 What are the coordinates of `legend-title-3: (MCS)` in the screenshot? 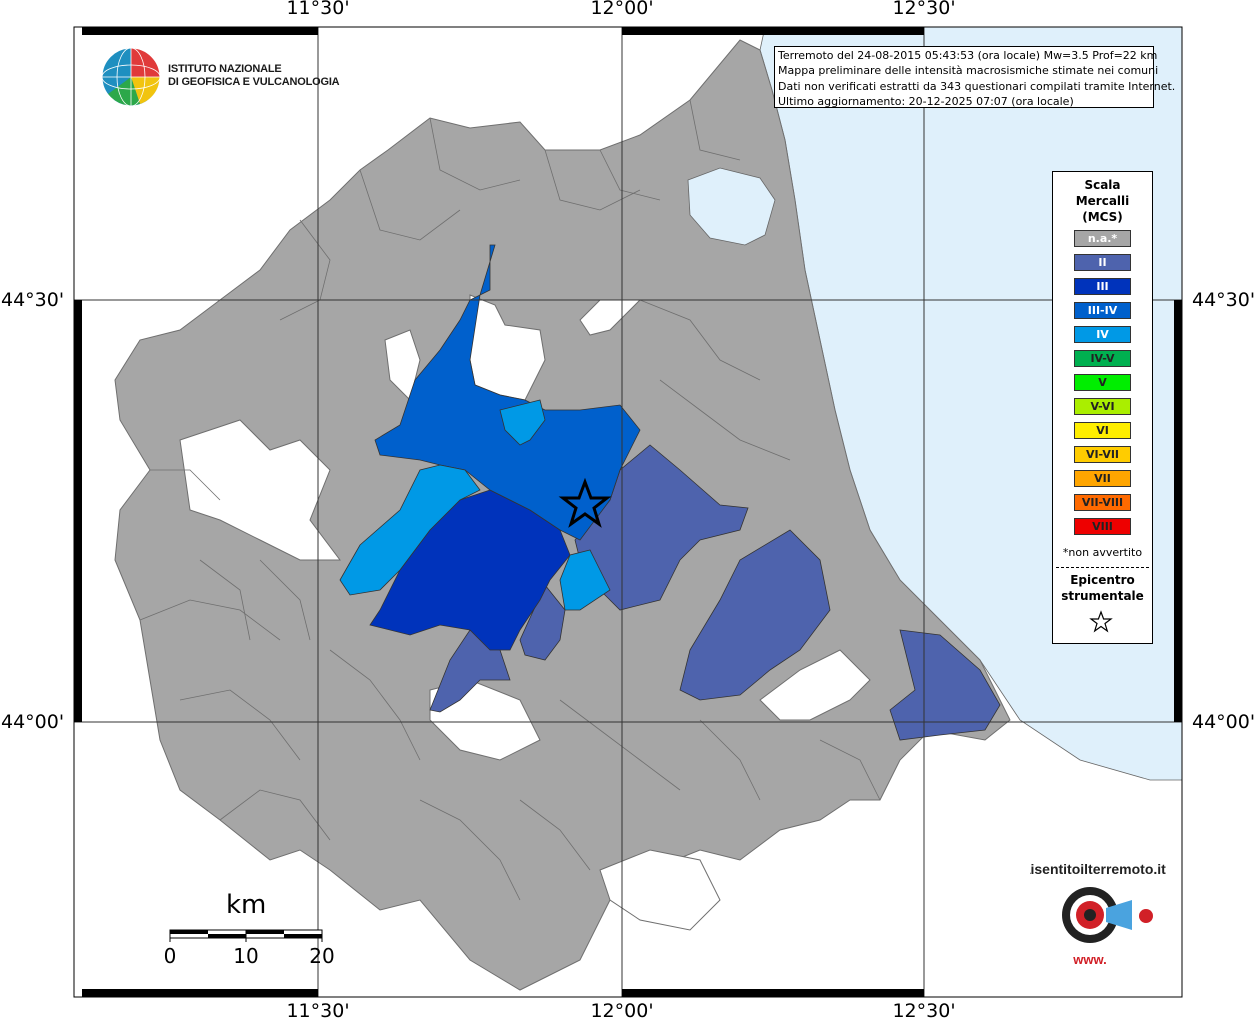 It's located at (1102, 217).